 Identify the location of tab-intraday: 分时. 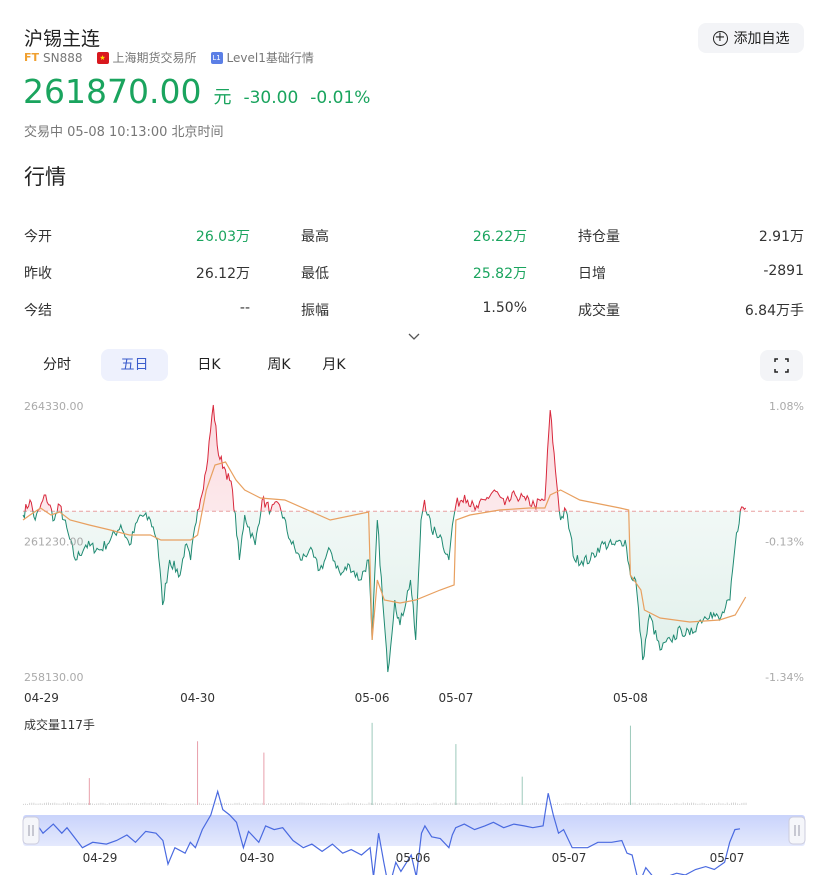
(57, 365).